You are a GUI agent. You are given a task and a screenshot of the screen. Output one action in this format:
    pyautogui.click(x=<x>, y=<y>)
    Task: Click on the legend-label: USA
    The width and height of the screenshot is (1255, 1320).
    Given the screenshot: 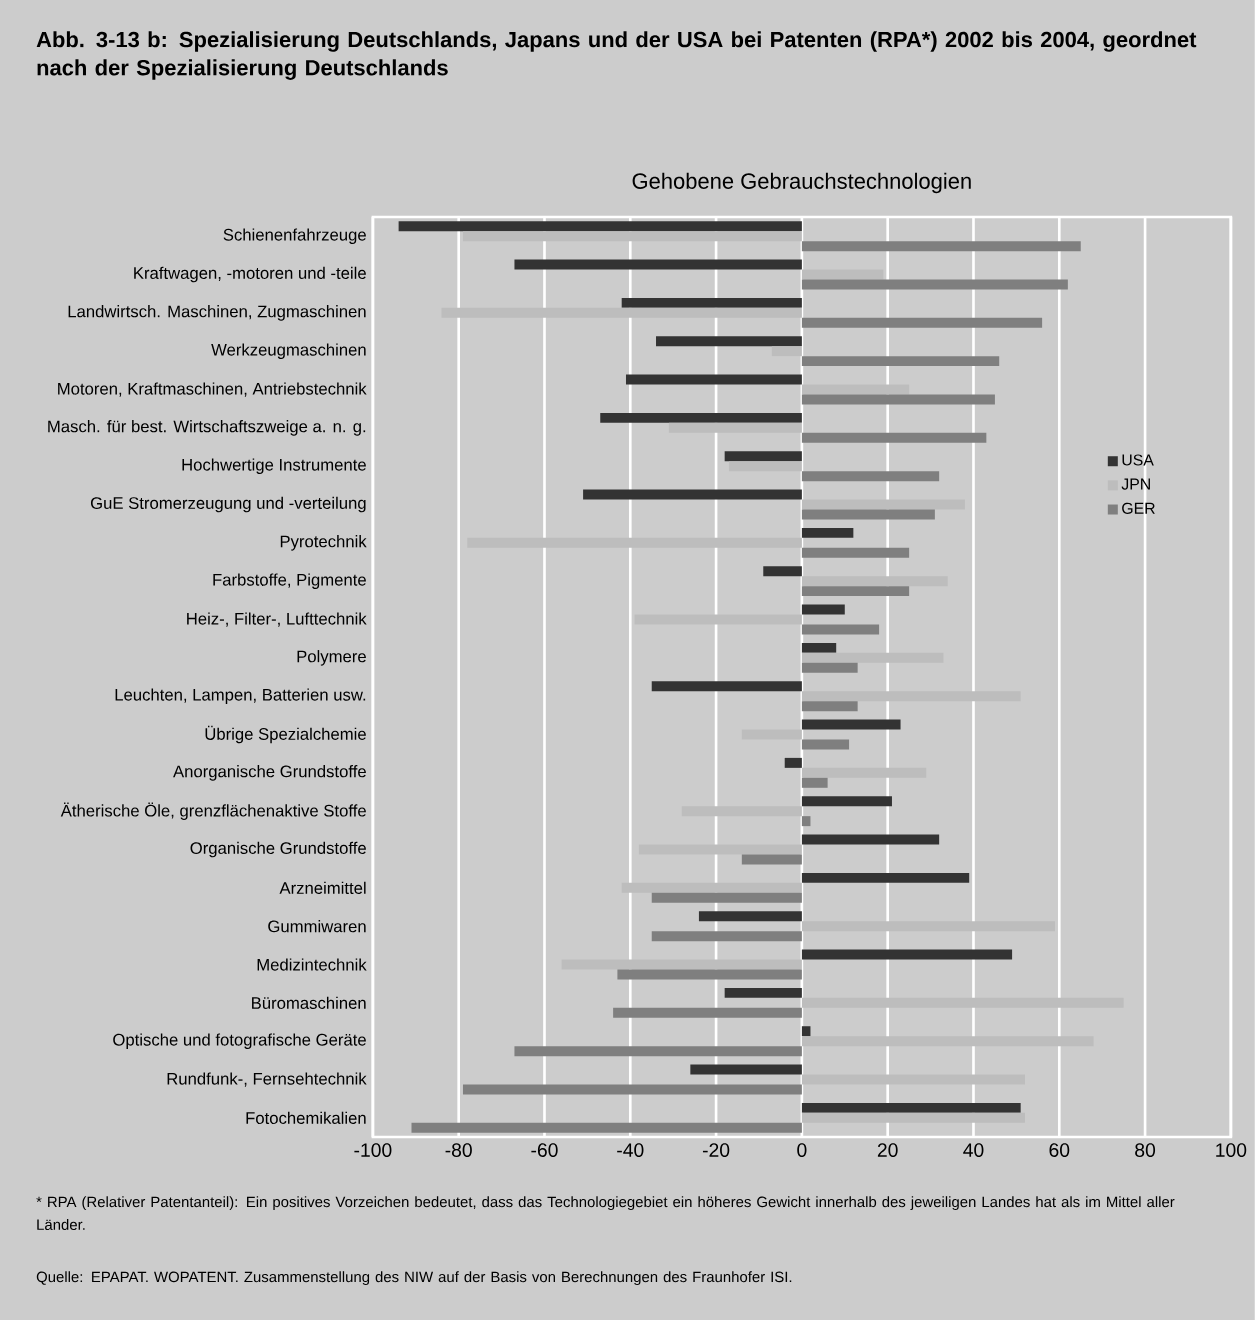 What is the action you would take?
    pyautogui.click(x=1138, y=460)
    